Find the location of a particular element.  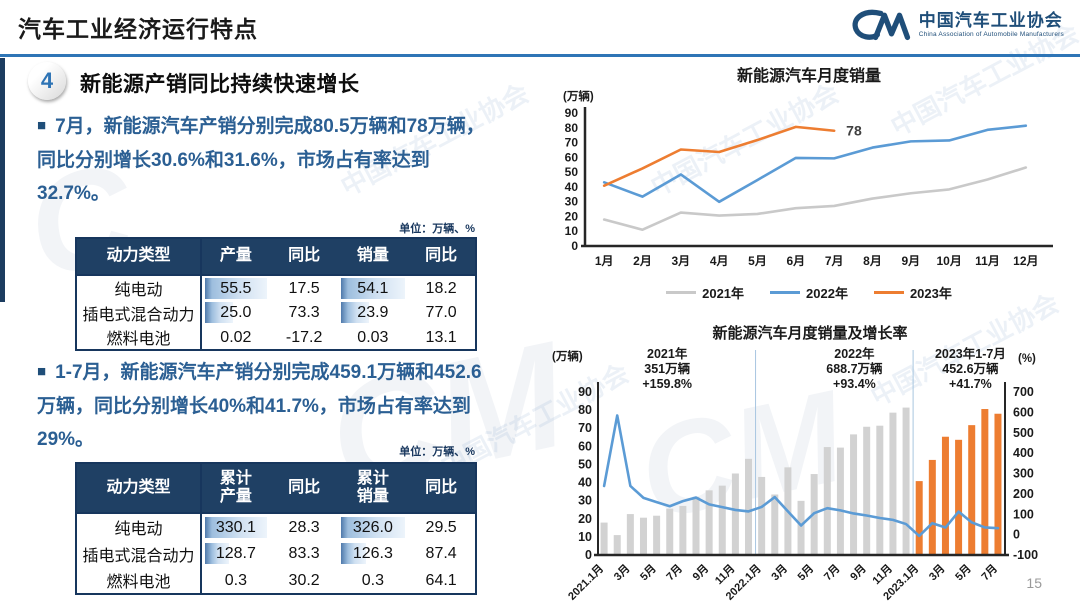

table-cell: 126.3 is located at coordinates (373, 553).